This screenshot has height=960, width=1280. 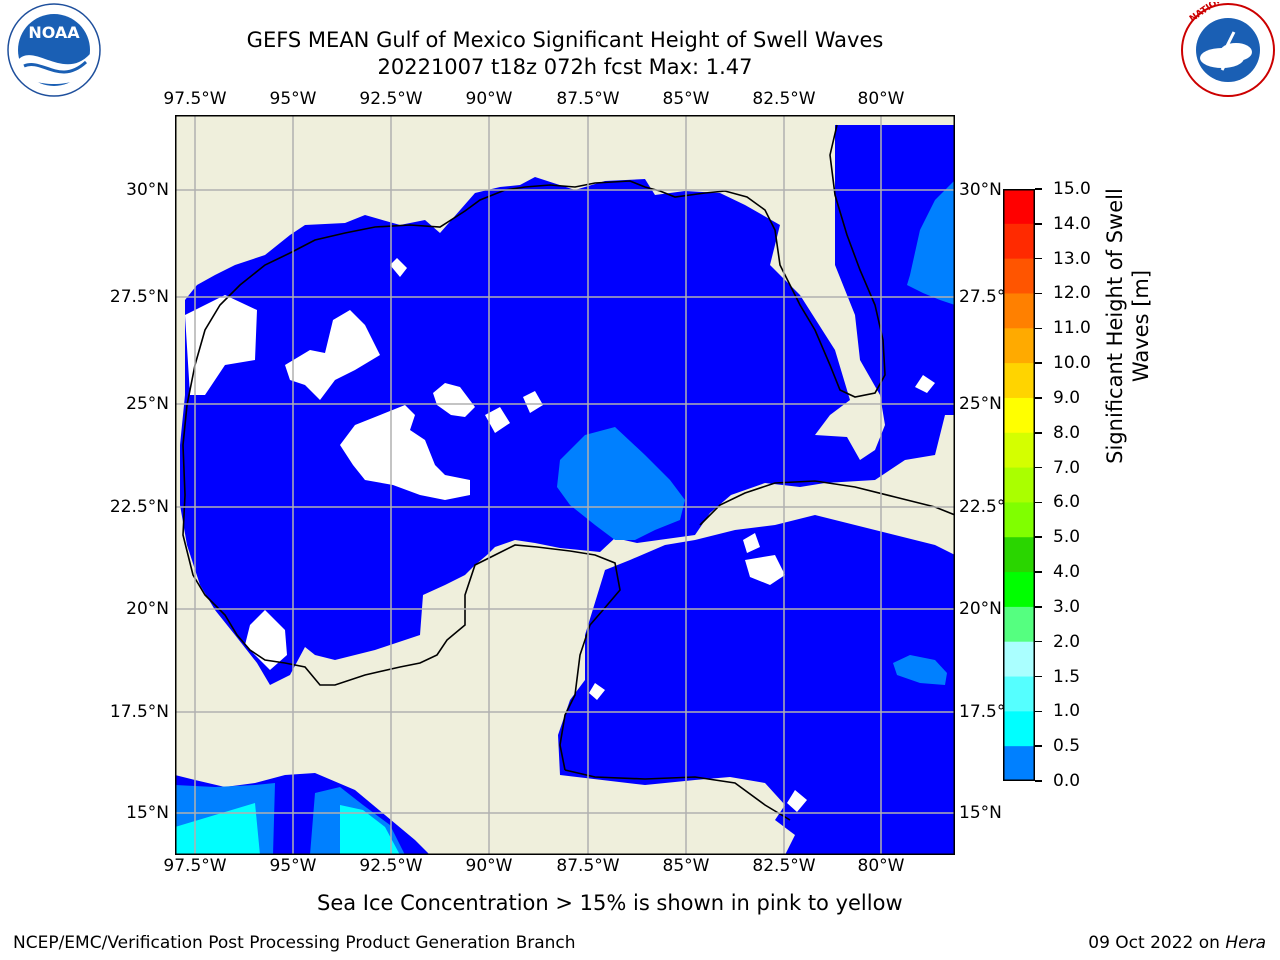 What do you see at coordinates (217, 829) in the screenshot?
I see `pacific-swell-high` at bounding box center [217, 829].